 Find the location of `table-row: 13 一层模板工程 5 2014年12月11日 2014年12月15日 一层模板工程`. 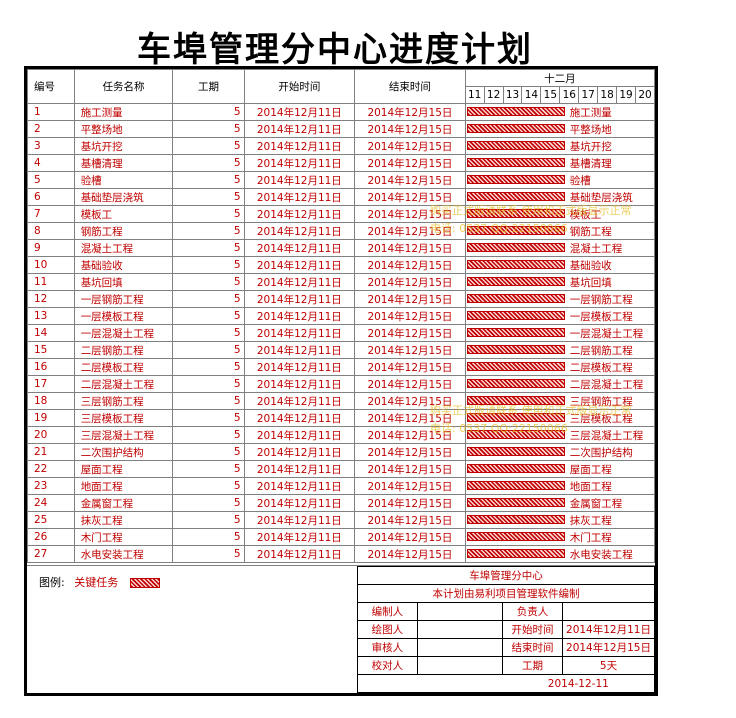

table-row: 13 一层模板工程 5 2014年12月11日 2014年12月15日 一层模板工程 is located at coordinates (341, 316).